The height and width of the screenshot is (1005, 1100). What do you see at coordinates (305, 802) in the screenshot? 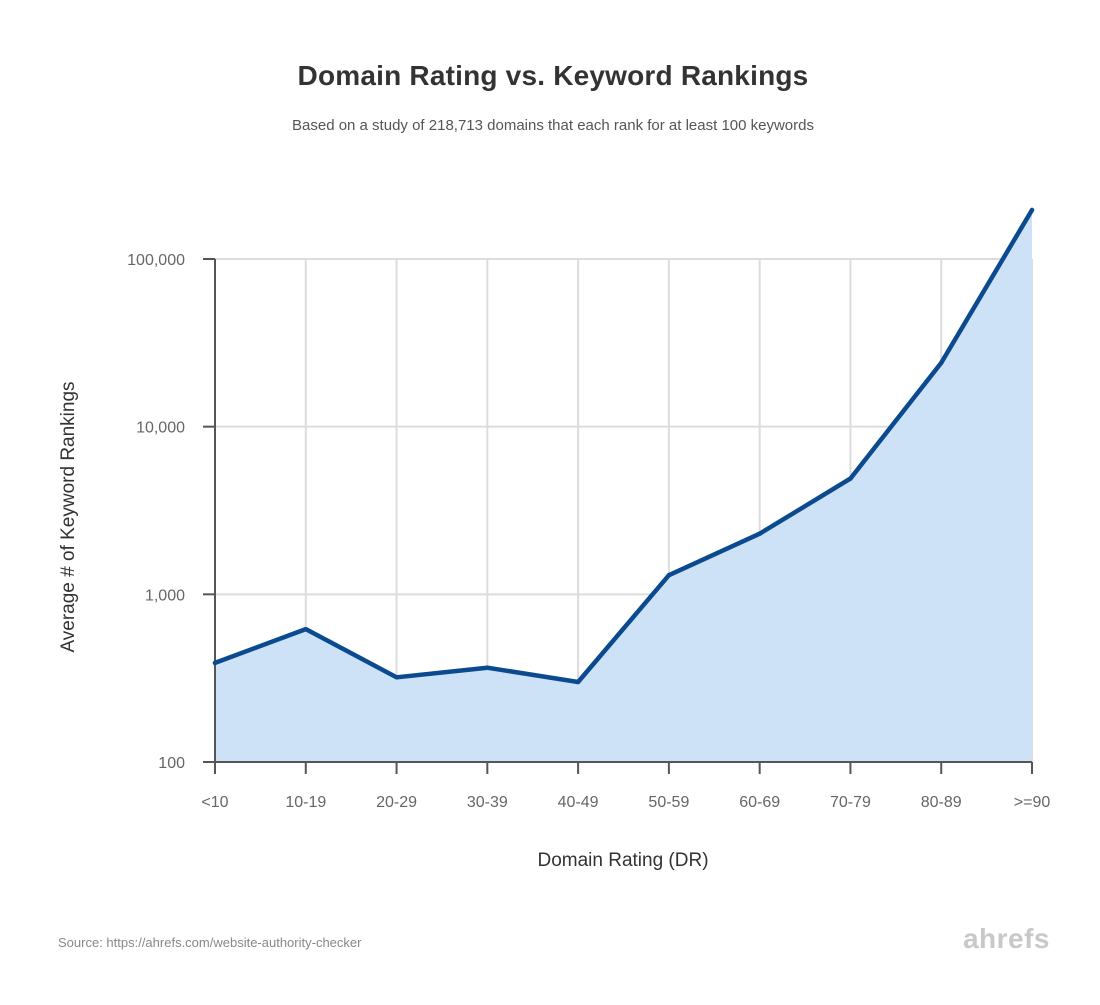
I see `x-tick-label: 10-19` at bounding box center [305, 802].